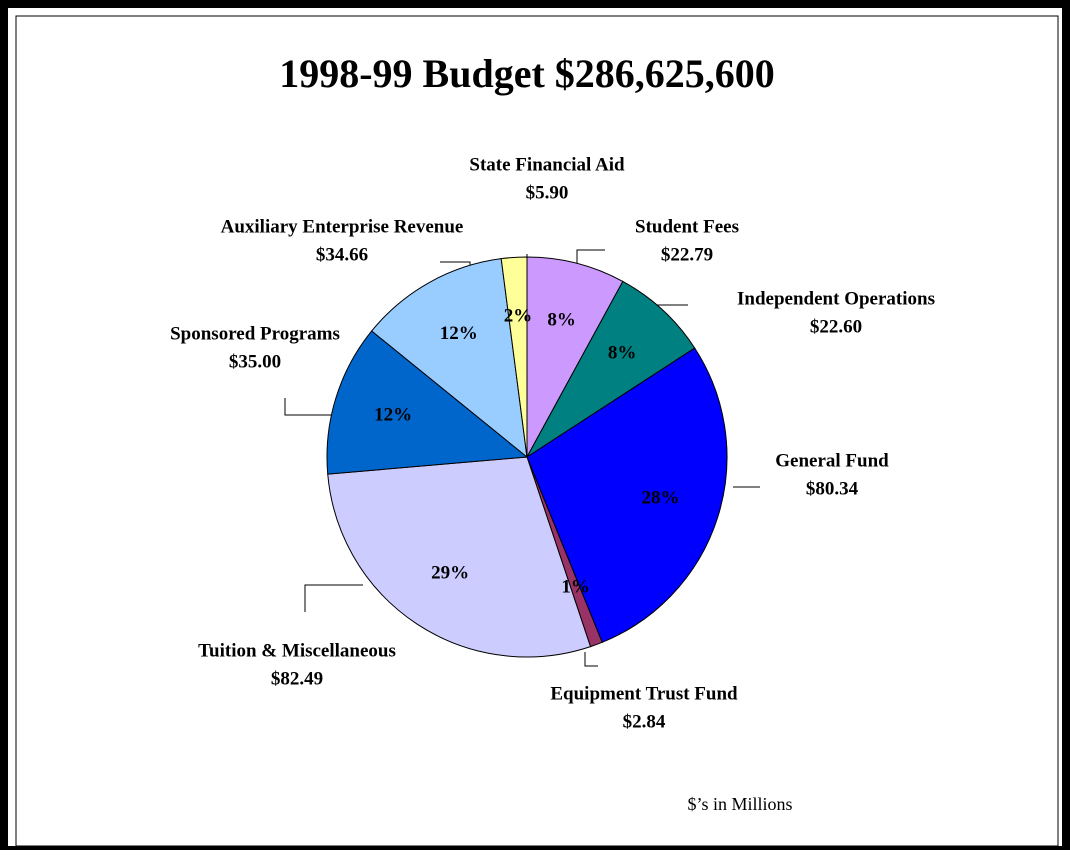 The width and height of the screenshot is (1070, 855). What do you see at coordinates (547, 192) in the screenshot?
I see `value-label: $5.90` at bounding box center [547, 192].